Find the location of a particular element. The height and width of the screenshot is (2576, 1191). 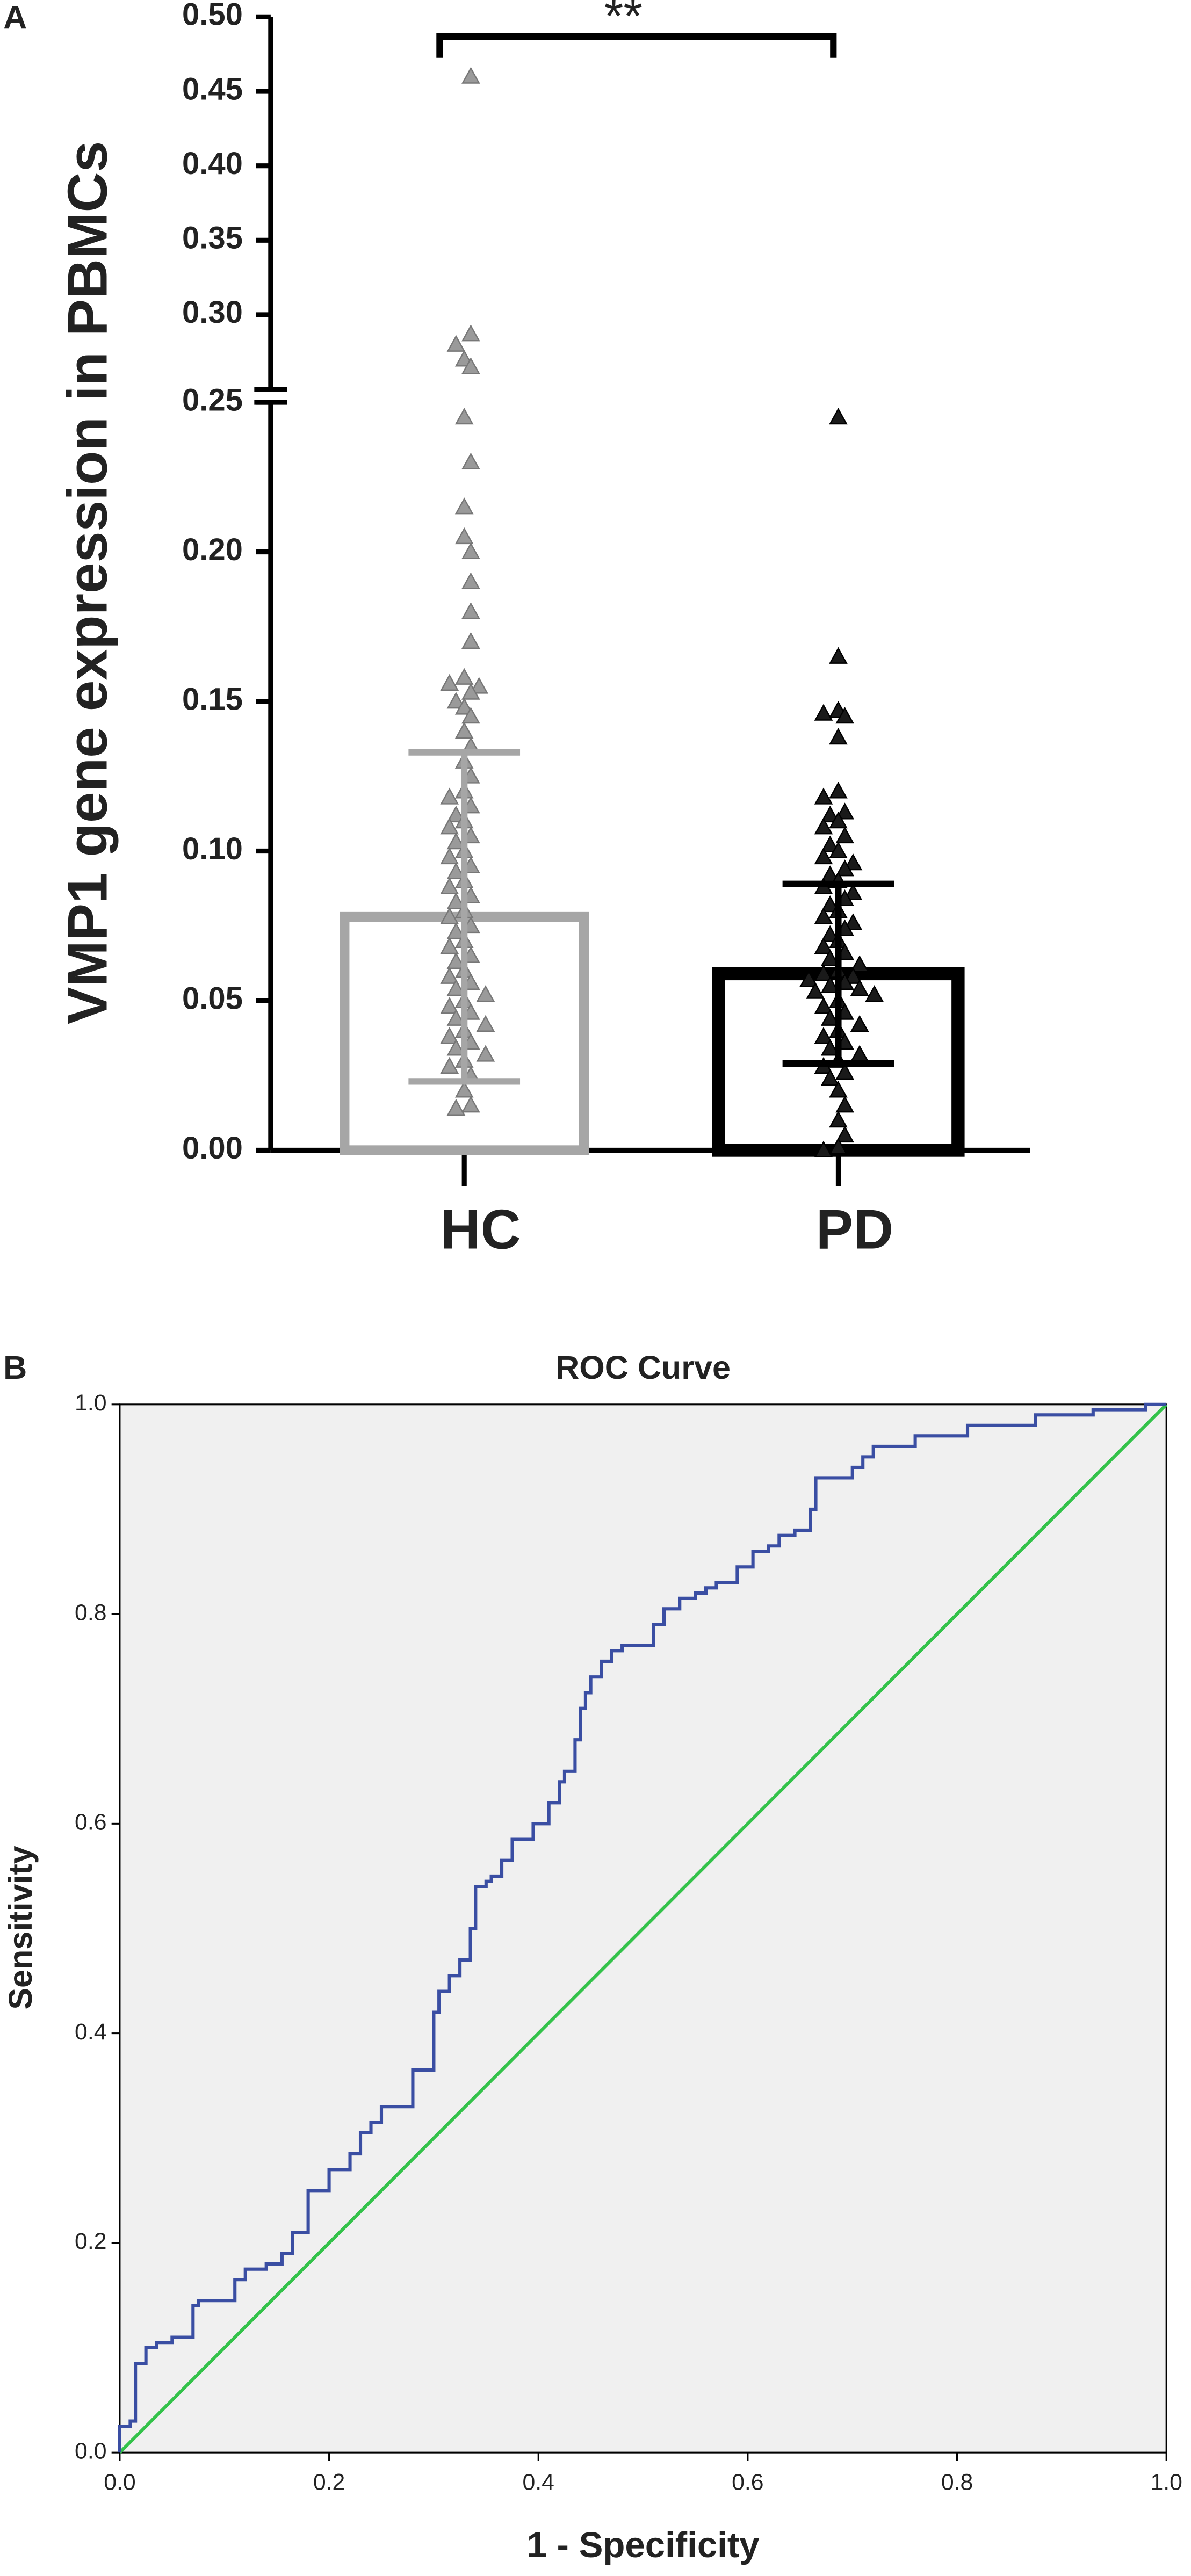

y-axis-label: VMP1 gene expression in PBMCs is located at coordinates (88, 582).